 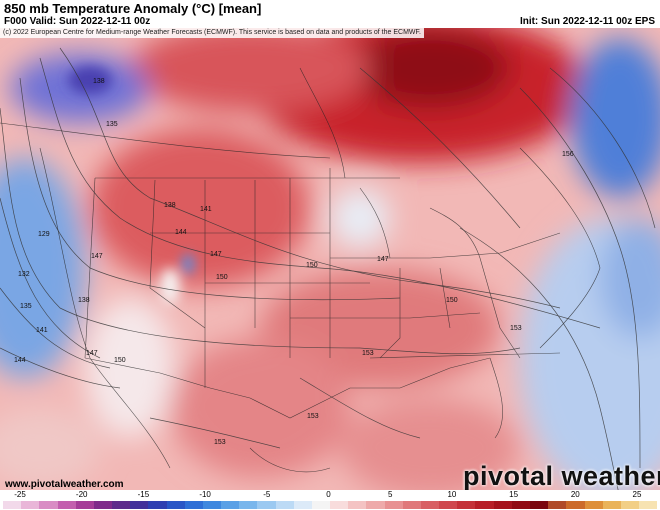 I want to click on website-label: www.pivotalweather.com, so click(x=64, y=484).